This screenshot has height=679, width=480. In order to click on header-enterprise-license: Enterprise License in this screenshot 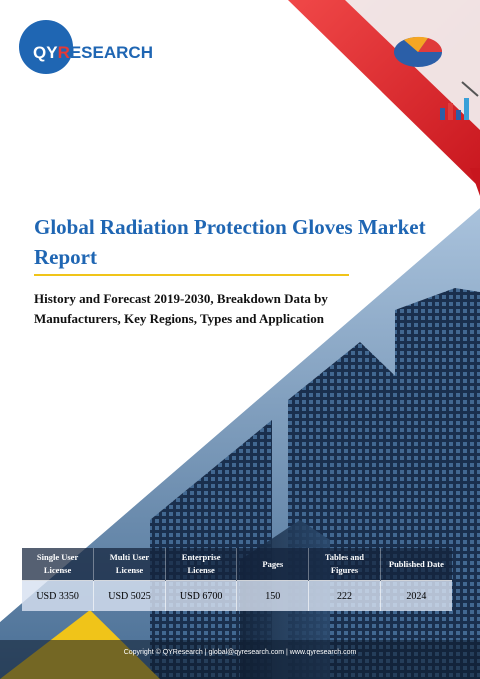, I will do `click(201, 564)`.